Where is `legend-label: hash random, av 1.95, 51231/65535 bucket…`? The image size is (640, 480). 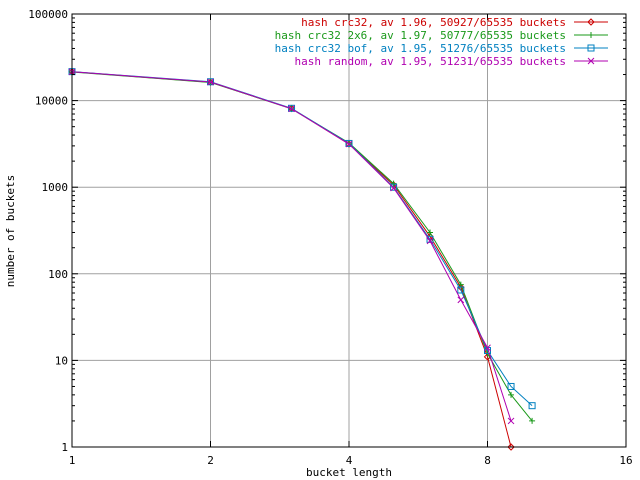
legend-label: hash random, av 1.95, 51231/65535 bucket… is located at coordinates (430, 61).